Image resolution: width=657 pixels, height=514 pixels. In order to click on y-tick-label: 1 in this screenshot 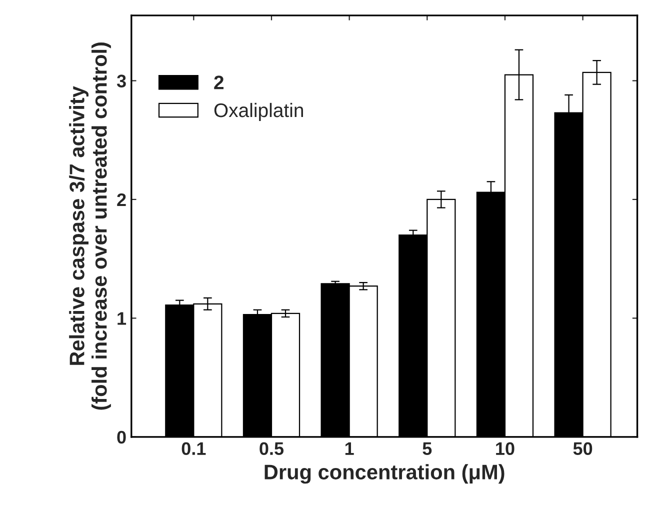, I will do `click(122, 318)`.